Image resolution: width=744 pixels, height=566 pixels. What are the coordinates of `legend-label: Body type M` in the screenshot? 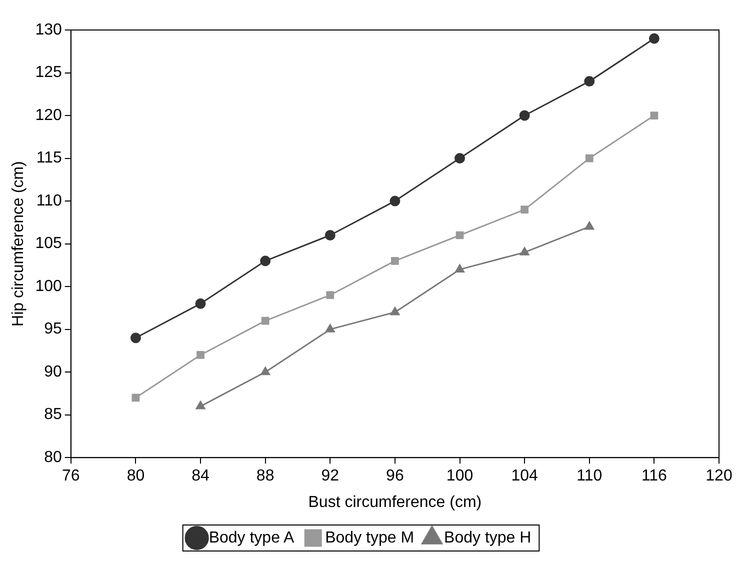 It's located at (369, 537).